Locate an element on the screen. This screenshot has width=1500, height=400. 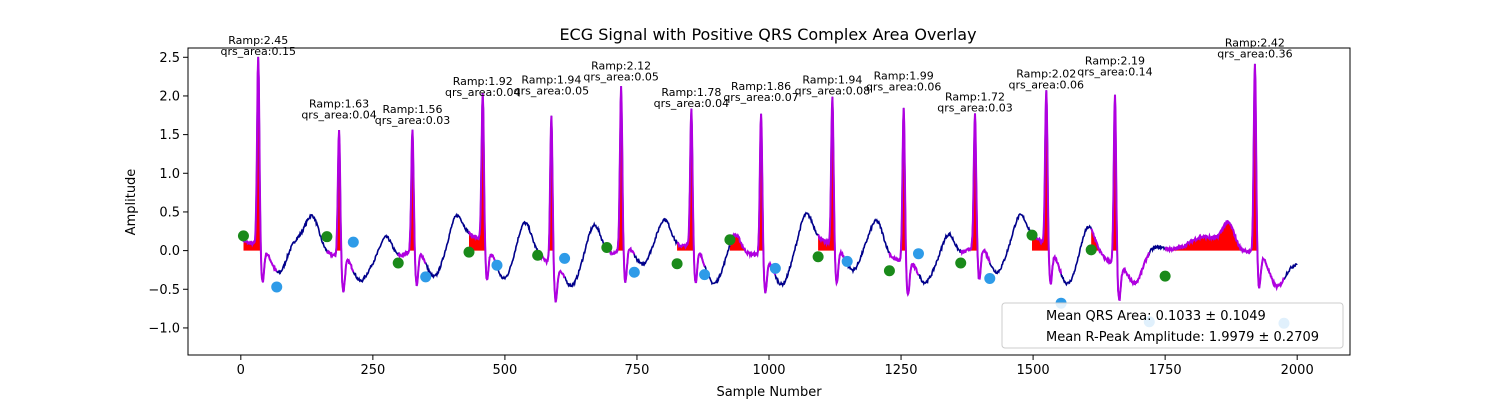
x-tick-label: 0 is located at coordinates (241, 370).